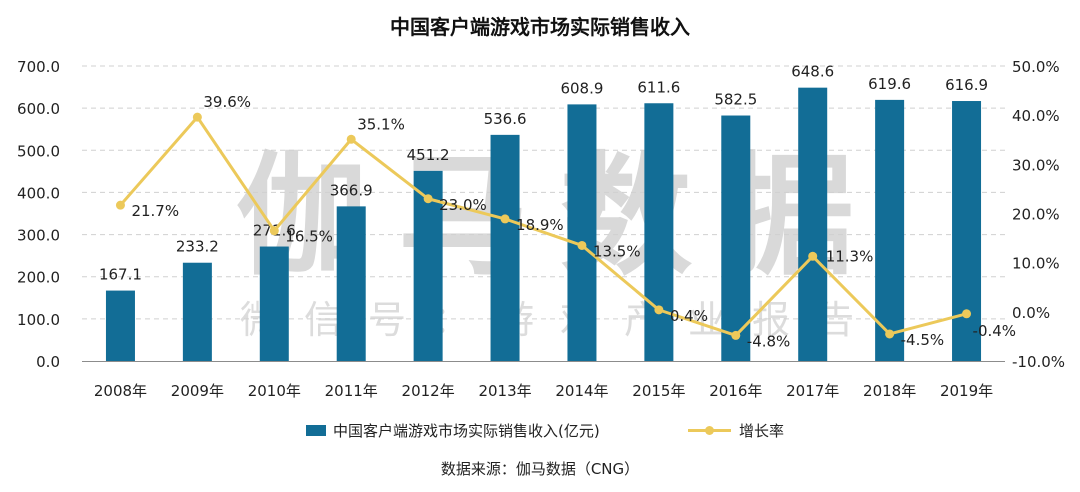  Describe the element at coordinates (889, 391) in the screenshot. I see `x-tick-label: 2018年` at that location.